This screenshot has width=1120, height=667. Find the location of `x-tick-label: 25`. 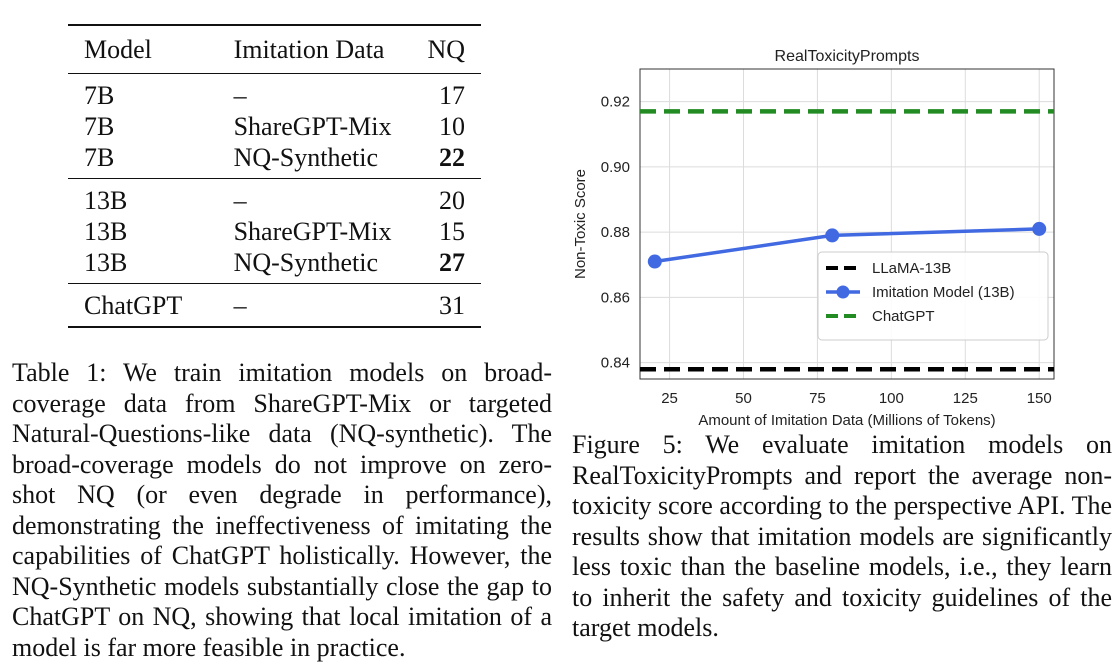

x-tick-label: 25 is located at coordinates (669, 398).